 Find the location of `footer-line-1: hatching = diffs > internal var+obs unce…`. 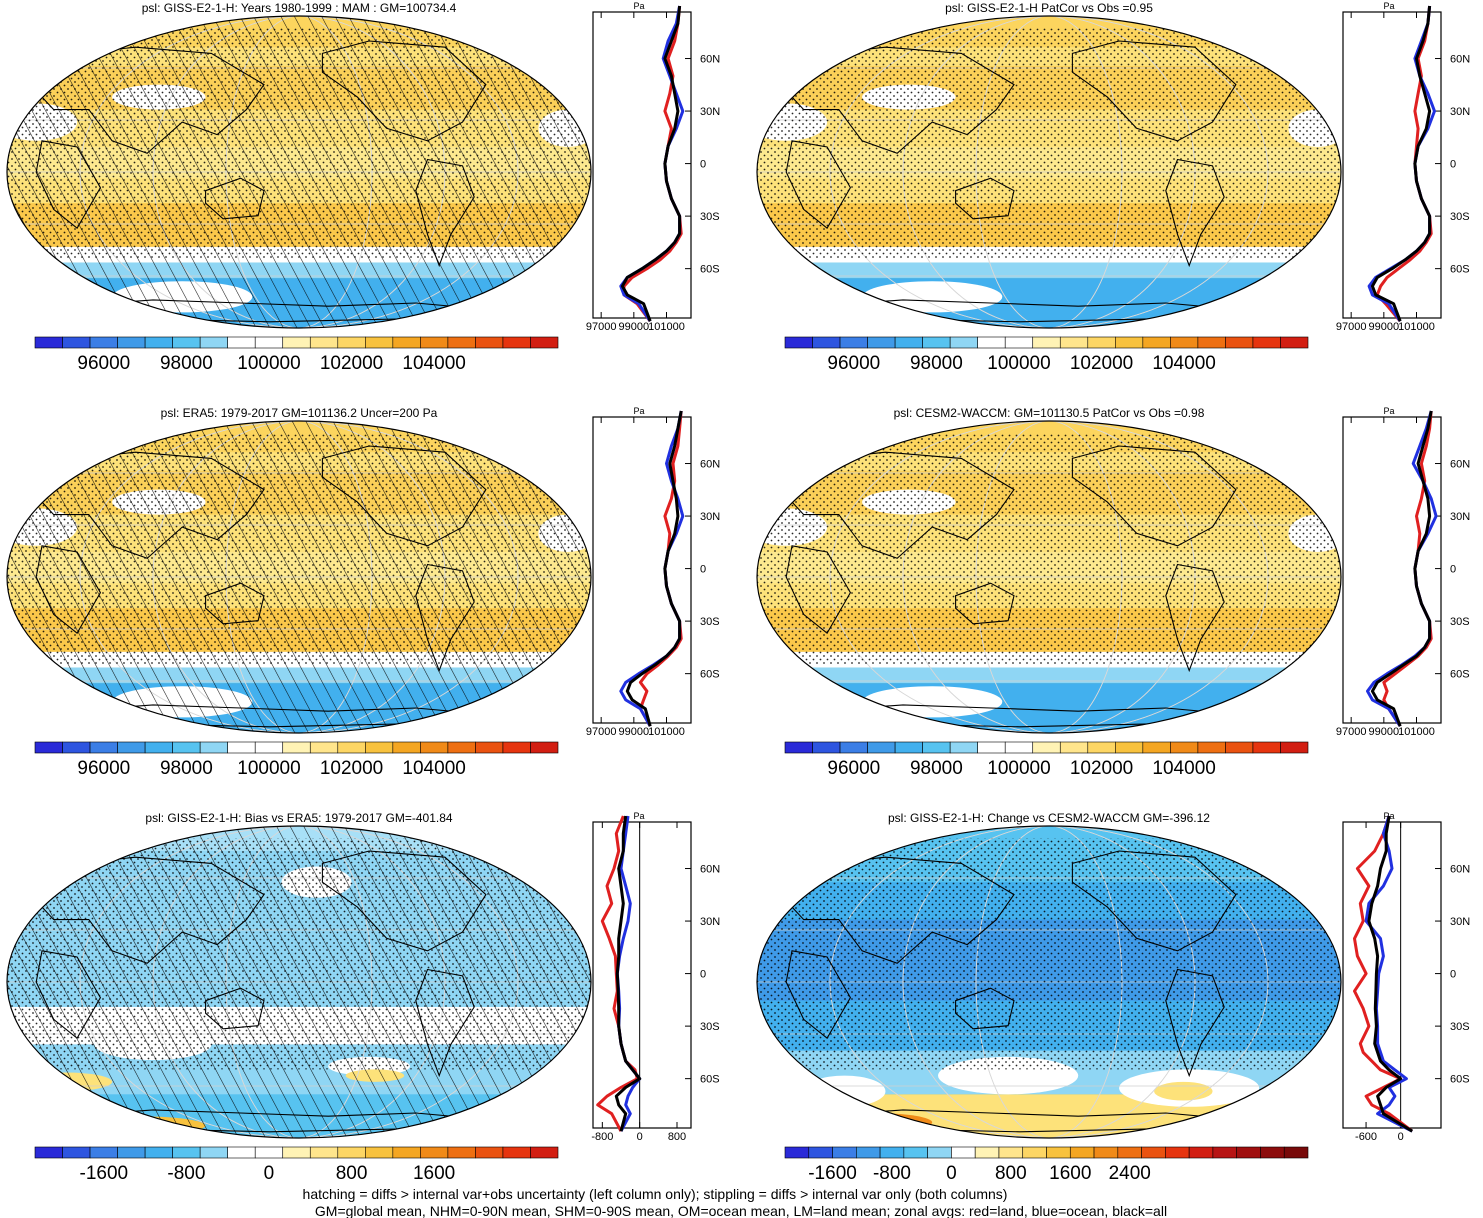

footer-line-1: hatching = diffs > internal var+obs unce… is located at coordinates (655, 1194).